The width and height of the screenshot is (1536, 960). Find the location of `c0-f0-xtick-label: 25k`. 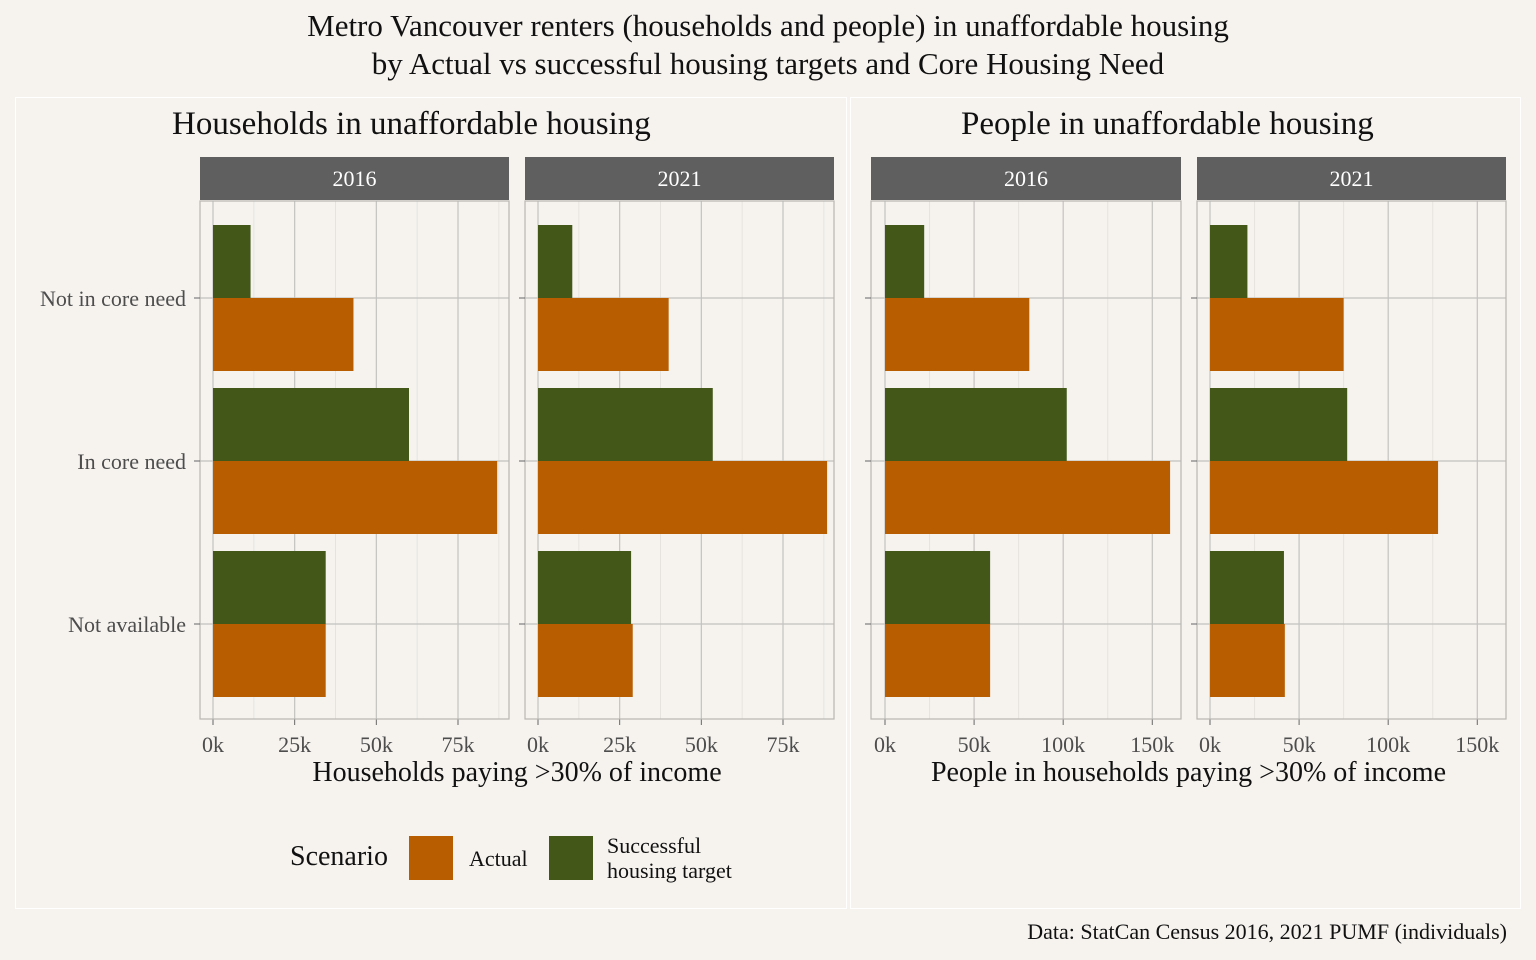

c0-f0-xtick-label: 25k is located at coordinates (294, 744).